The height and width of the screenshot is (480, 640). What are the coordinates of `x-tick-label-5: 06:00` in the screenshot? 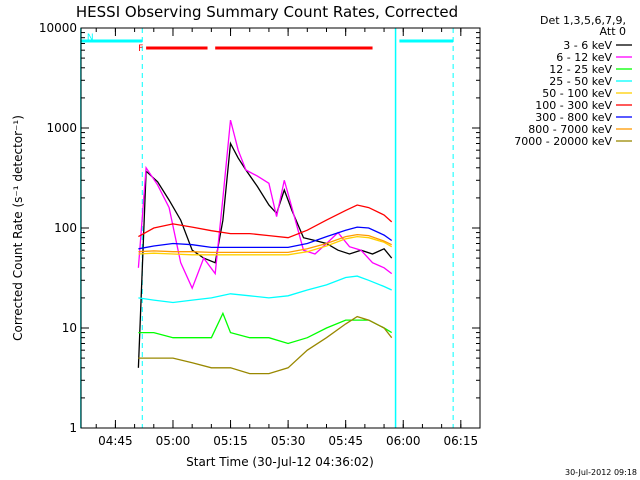 It's located at (403, 441).